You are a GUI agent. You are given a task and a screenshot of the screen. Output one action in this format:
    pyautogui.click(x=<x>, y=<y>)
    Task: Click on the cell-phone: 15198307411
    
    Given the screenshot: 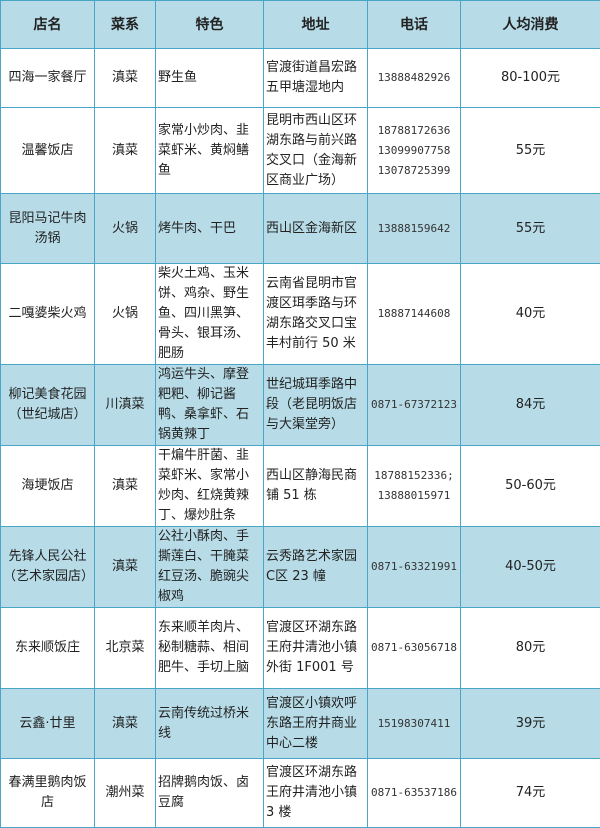 What is the action you would take?
    pyautogui.click(x=414, y=724)
    